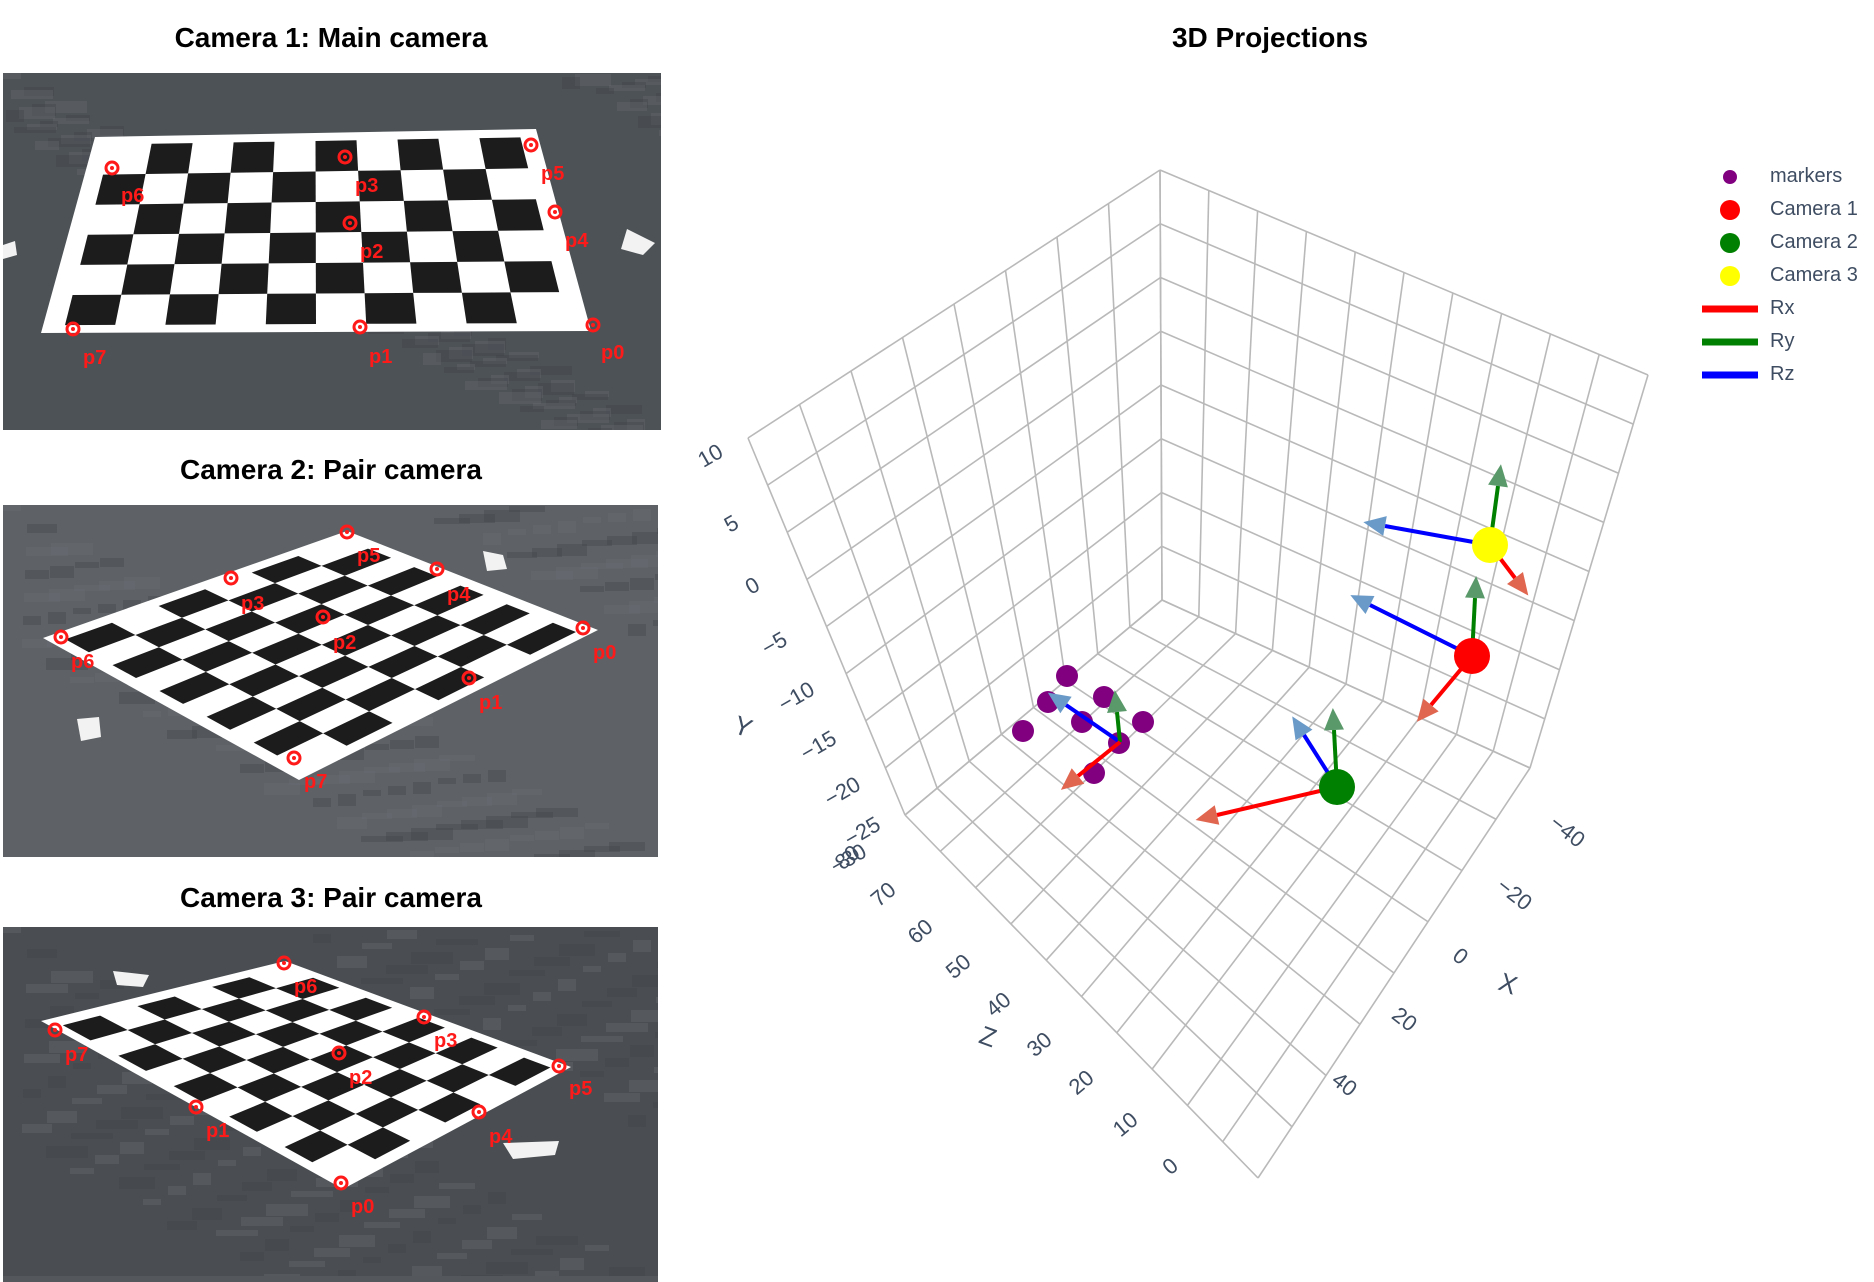 The height and width of the screenshot is (1282, 1874). Describe the element at coordinates (330, 1104) in the screenshot. I see `camera-3-view: p0 p1 p2 p3 p4 p5 p6 p7` at that location.